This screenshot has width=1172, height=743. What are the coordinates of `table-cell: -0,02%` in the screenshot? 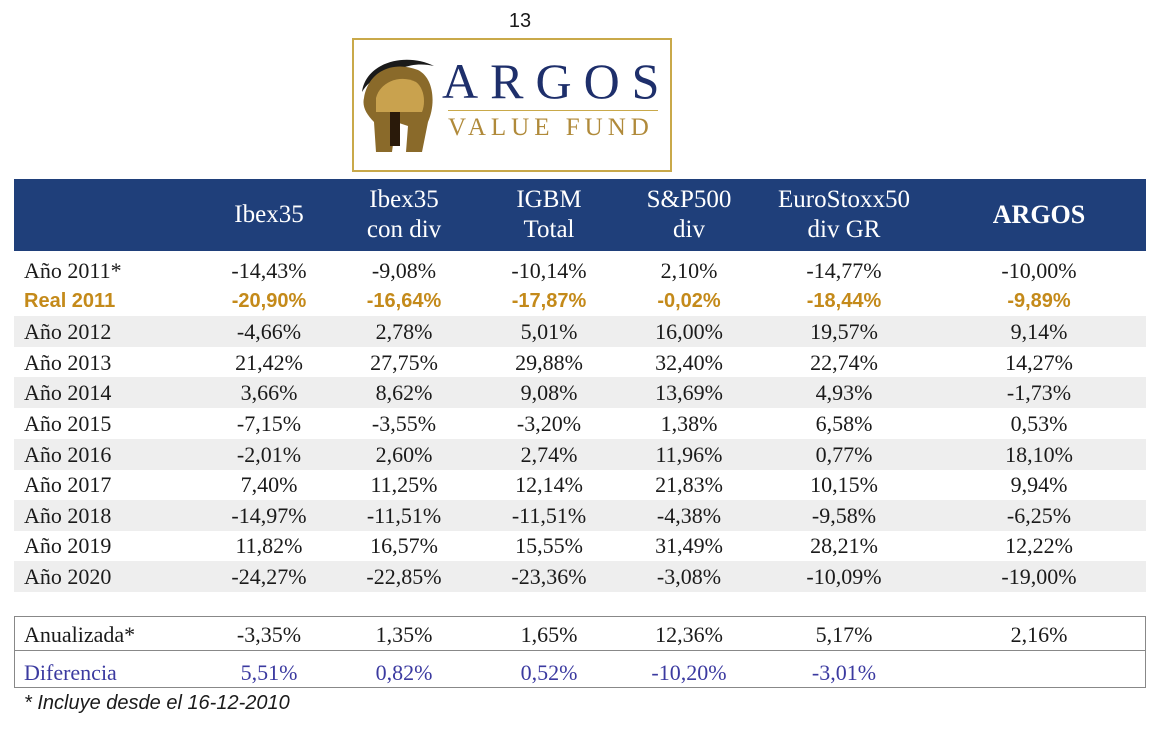 It's located at (689, 300).